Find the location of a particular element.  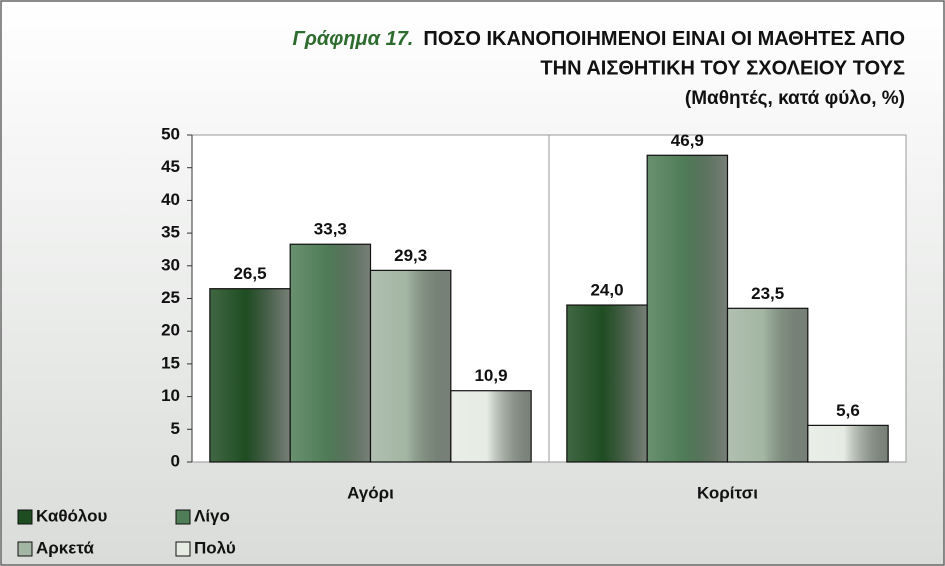

legend-label: Πολύ is located at coordinates (215, 547).